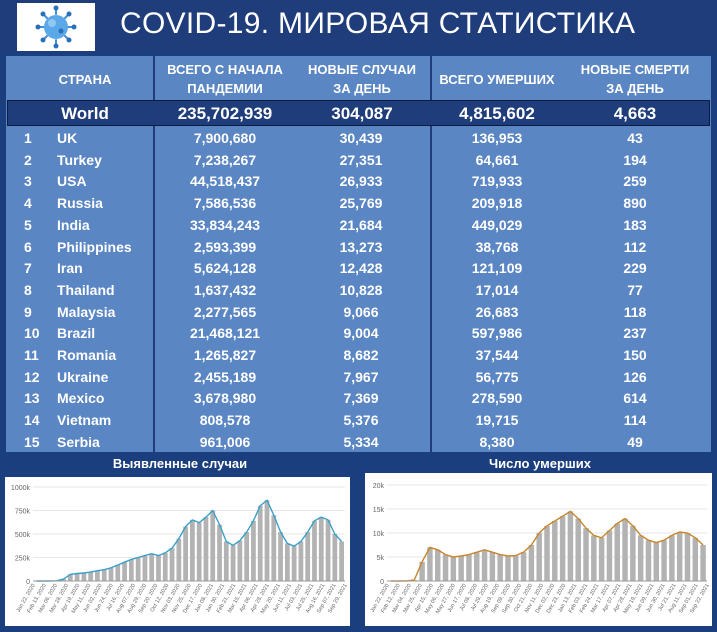 The height and width of the screenshot is (632, 717). I want to click on rank-cell: 6, so click(28, 246).